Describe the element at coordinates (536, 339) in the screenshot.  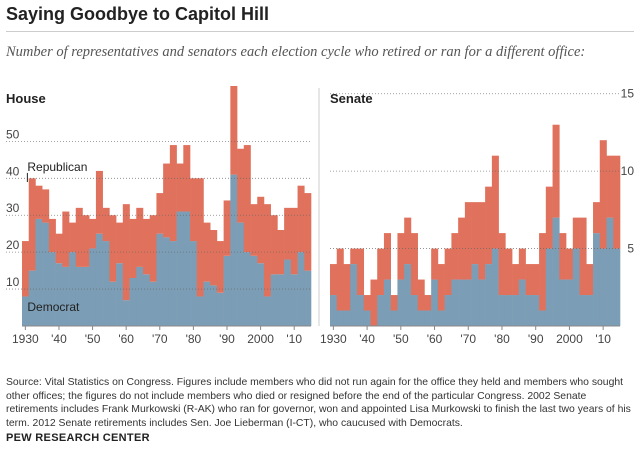
I see `x-tick-label: '90` at that location.